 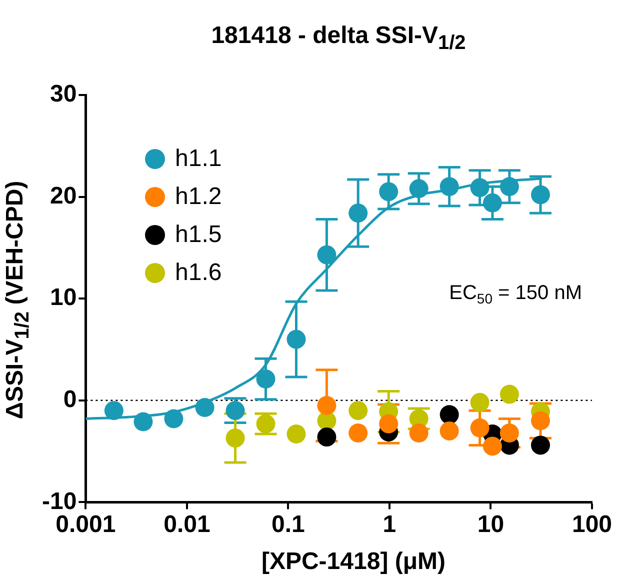 What do you see at coordinates (338, 38) in the screenshot?
I see `chart-title: 181418 - delta SSI-V$_{1/2}$` at bounding box center [338, 38].